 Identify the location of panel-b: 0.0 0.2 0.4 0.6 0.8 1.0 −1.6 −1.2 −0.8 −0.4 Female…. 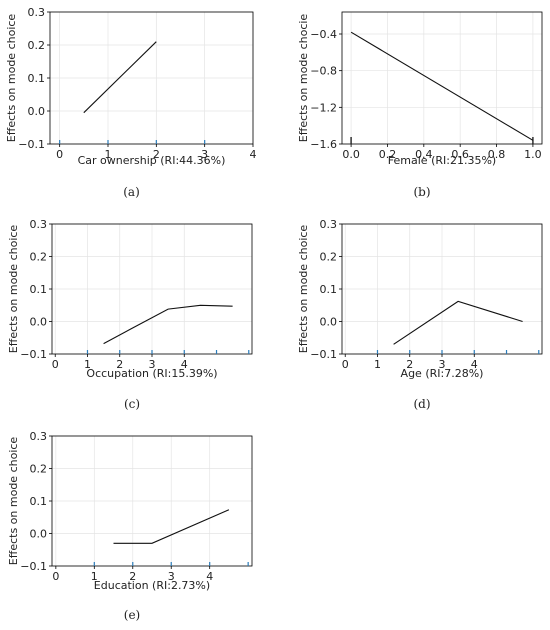
(420, 105).